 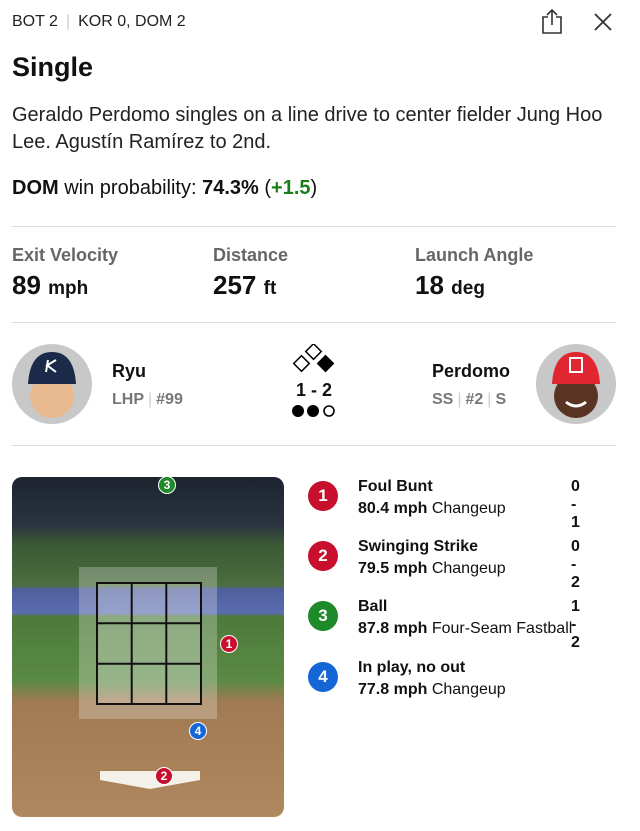 What do you see at coordinates (313, 411) in the screenshot?
I see `outs-indicator` at bounding box center [313, 411].